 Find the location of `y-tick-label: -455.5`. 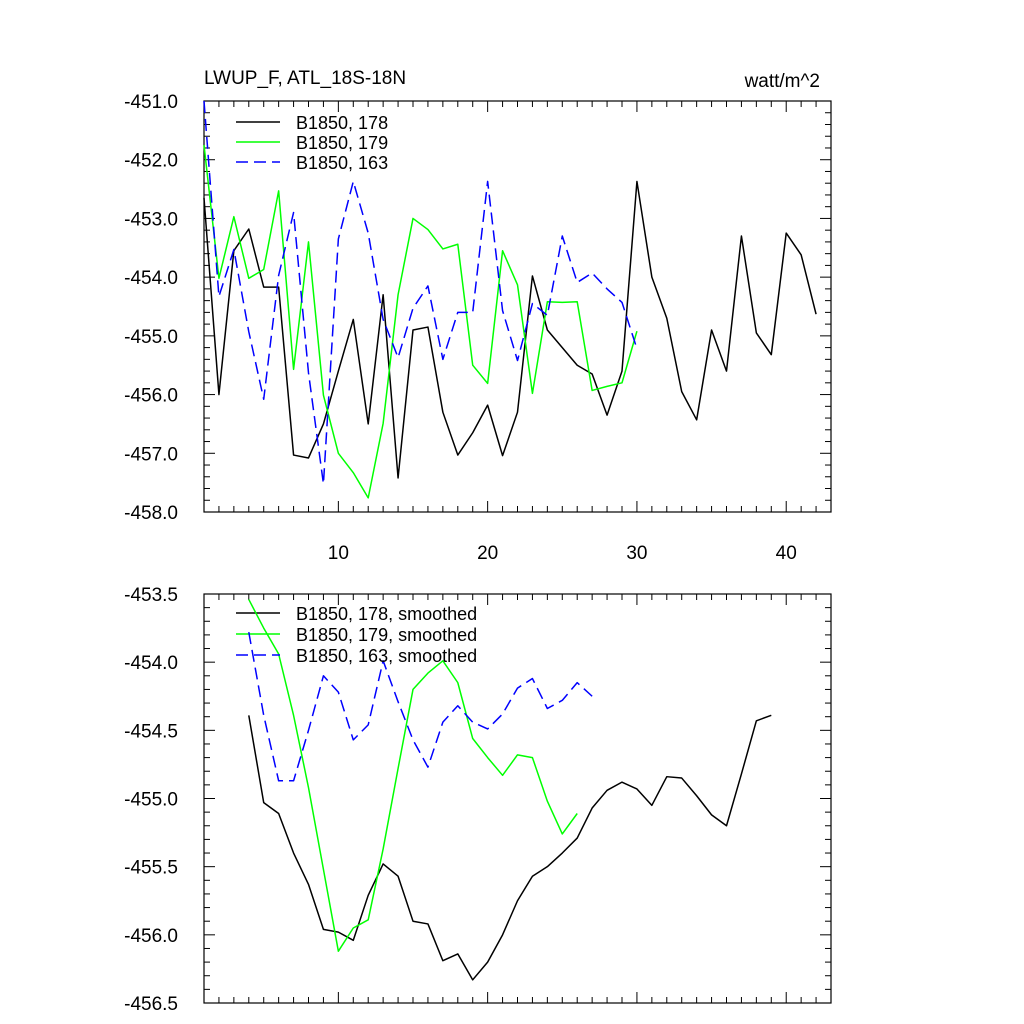

y-tick-label: -455.5 is located at coordinates (151, 868).